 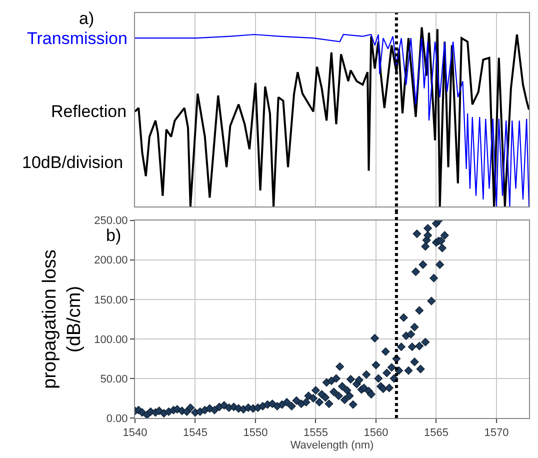 What do you see at coordinates (135, 433) in the screenshot?
I see `x-tick-label: 1540` at bounding box center [135, 433].